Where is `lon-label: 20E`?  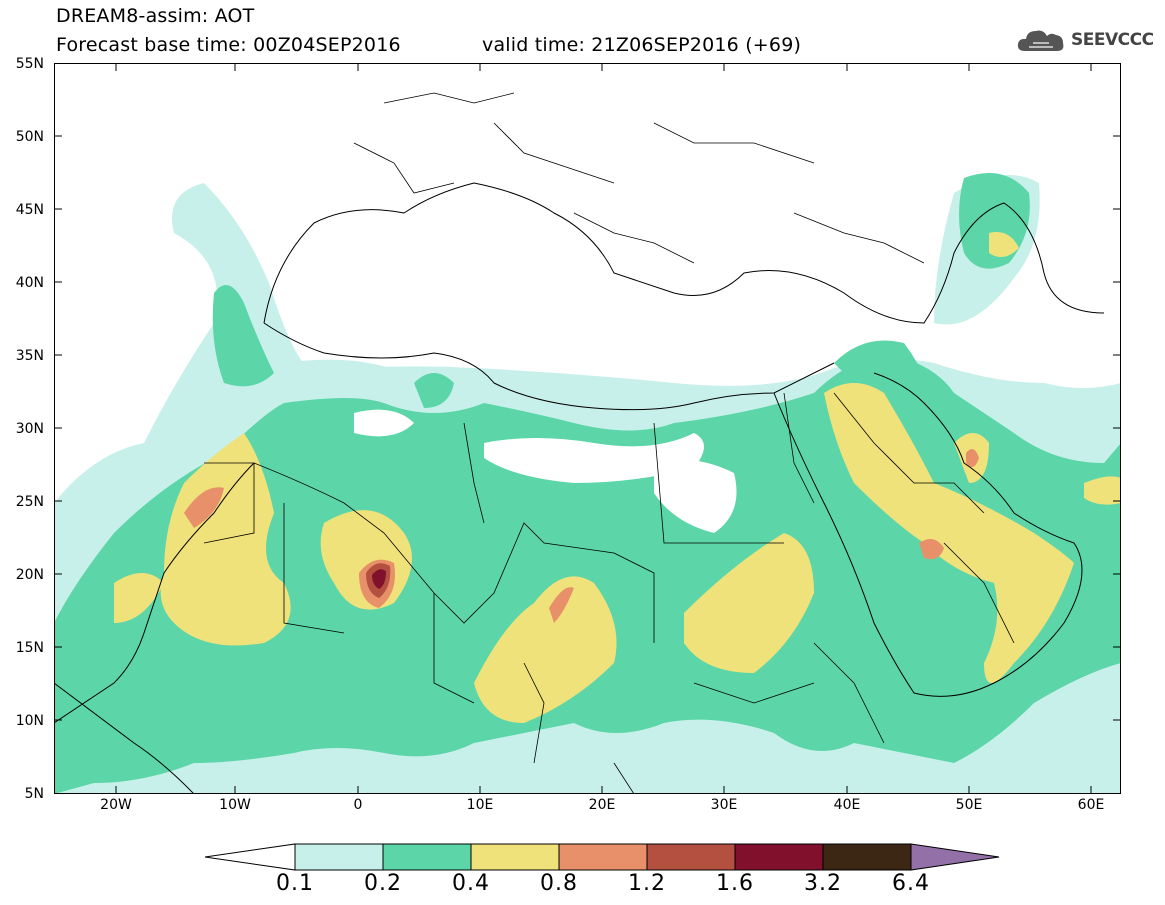
lon-label: 20E is located at coordinates (602, 805).